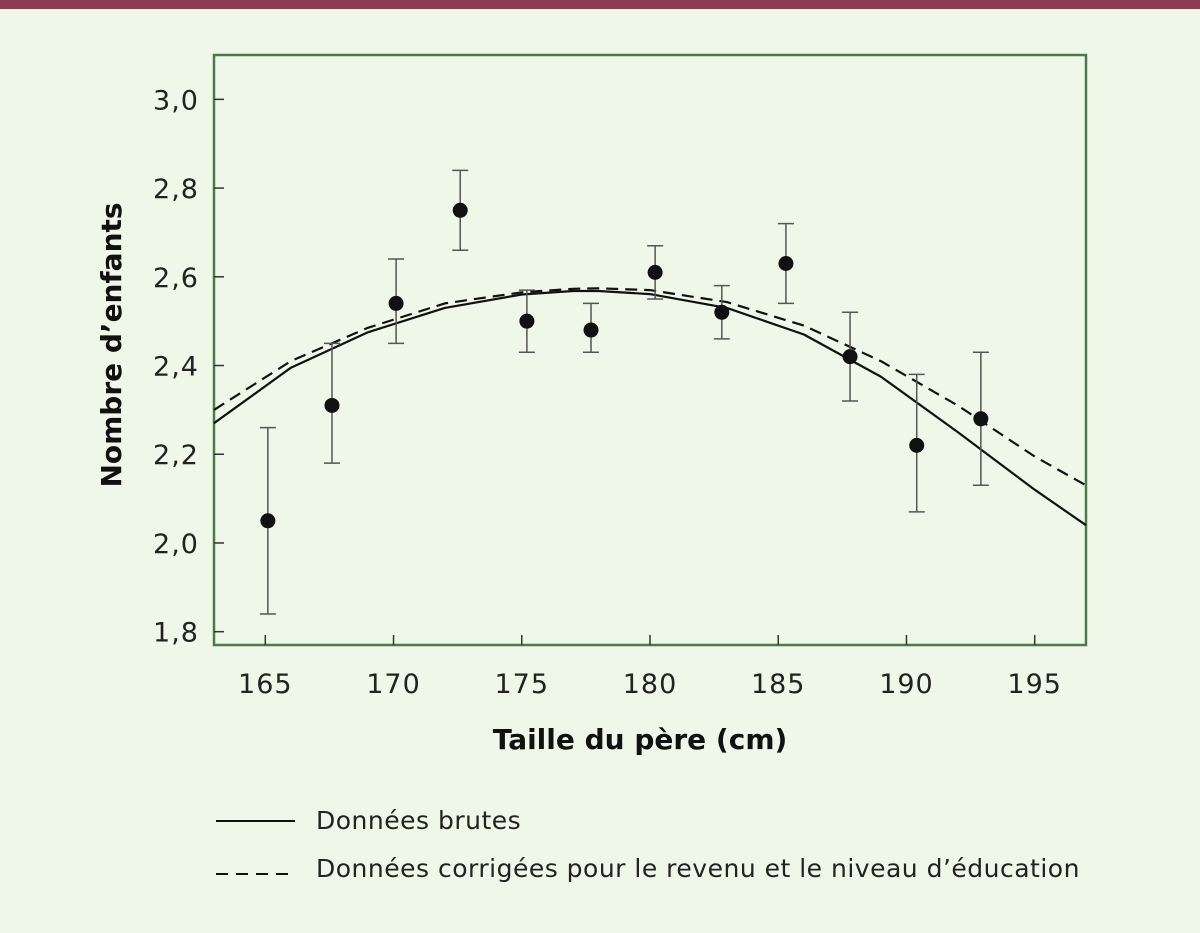 Image resolution: width=1200 pixels, height=933 pixels. Describe the element at coordinates (176, 367) in the screenshot. I see `y-tick-label: 2,4` at that location.